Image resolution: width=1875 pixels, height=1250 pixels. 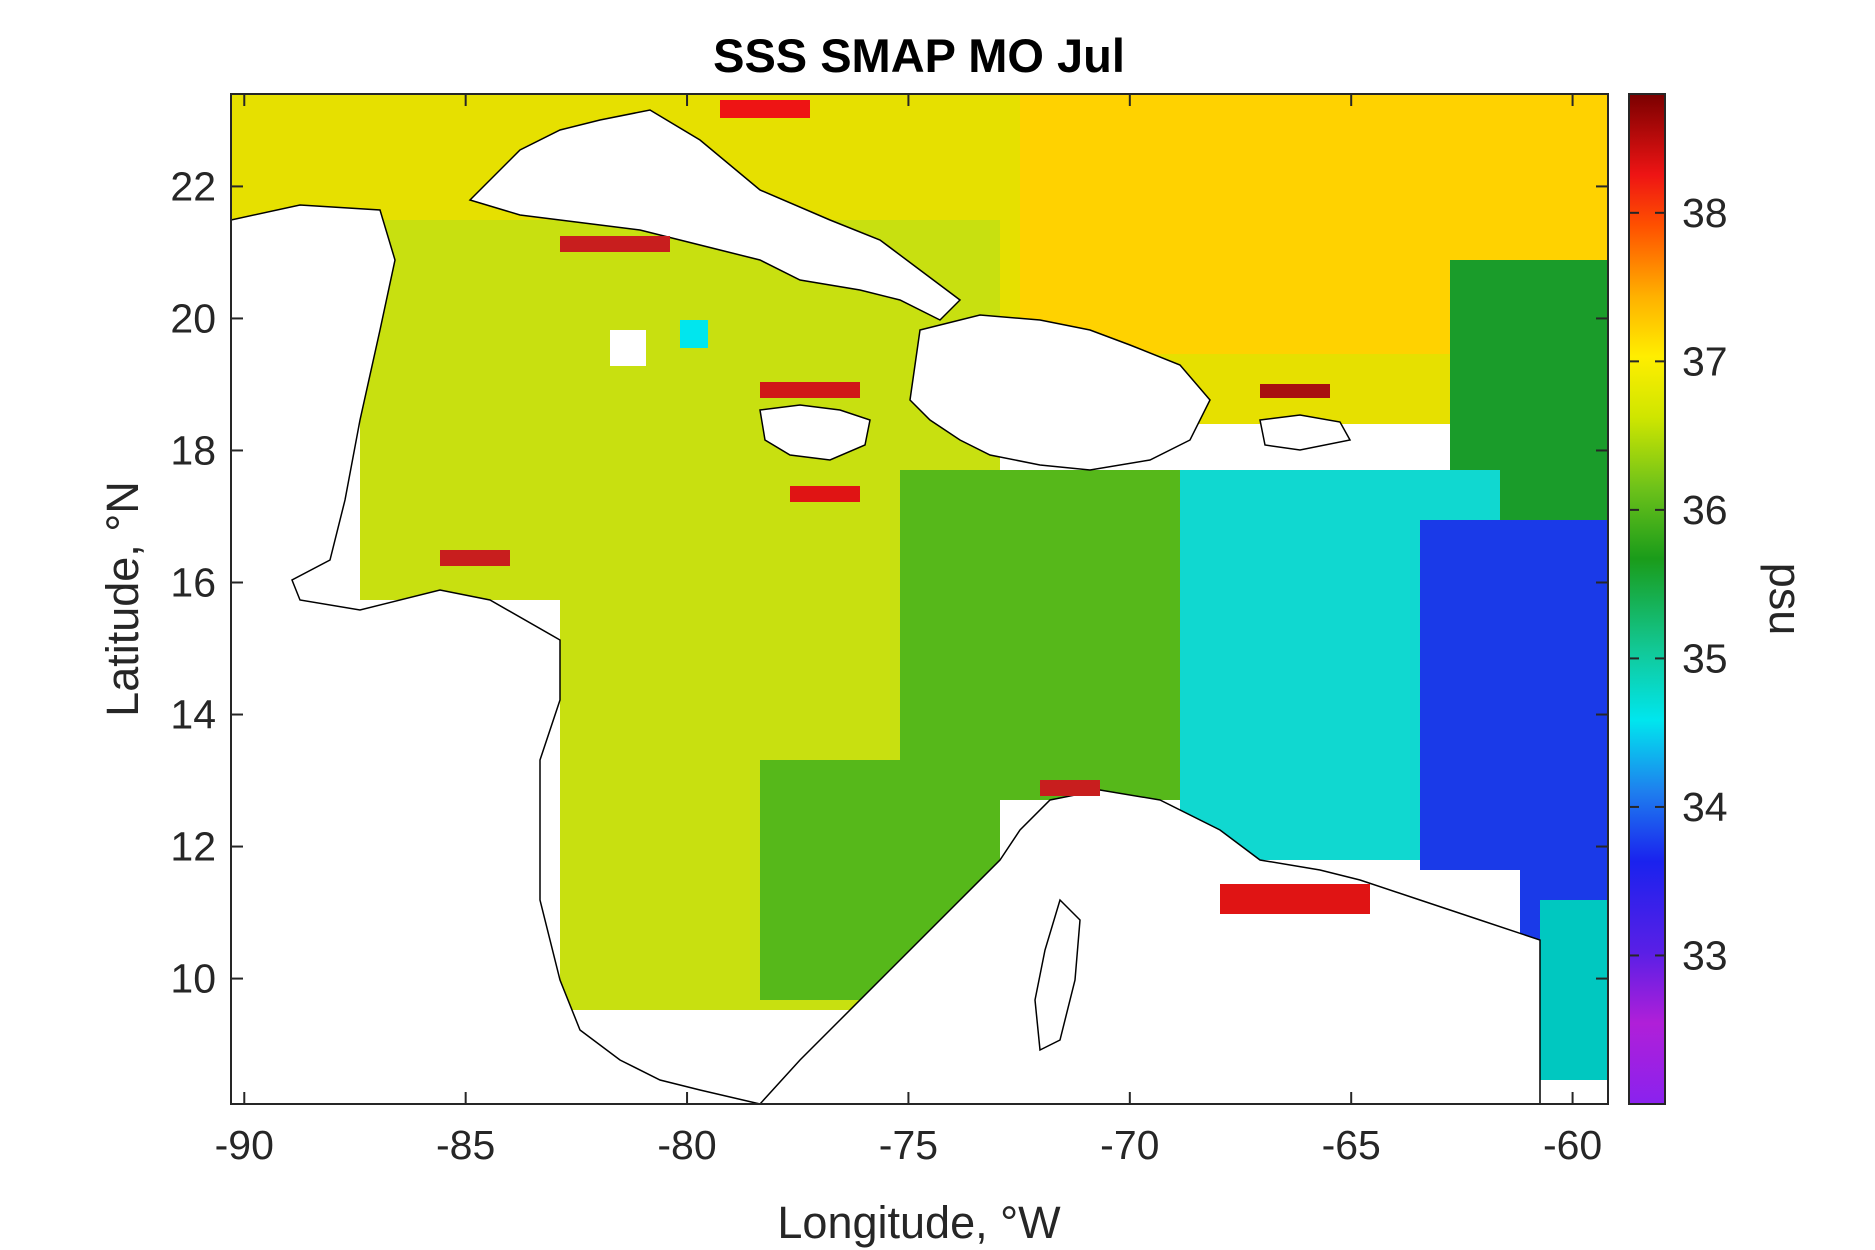 I want to click on y-tick-label: 18, so click(x=193, y=450).